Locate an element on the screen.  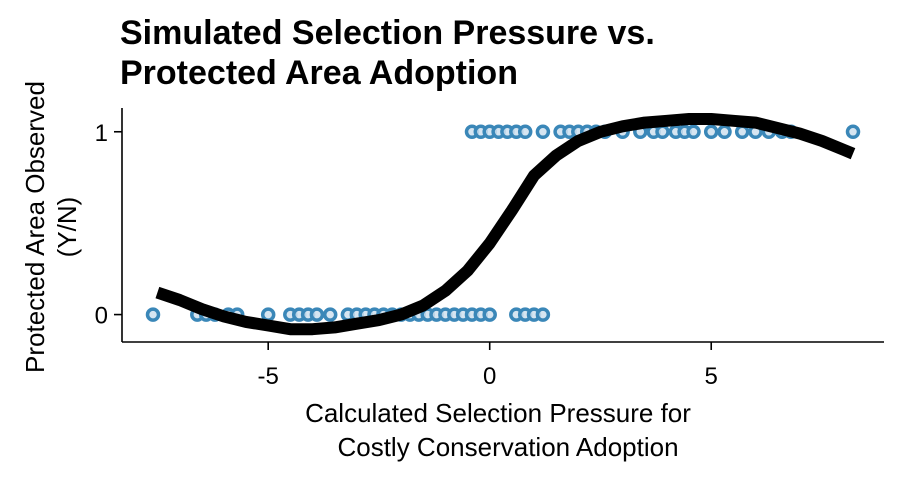
x-tick-label: -5 is located at coordinates (268, 376).